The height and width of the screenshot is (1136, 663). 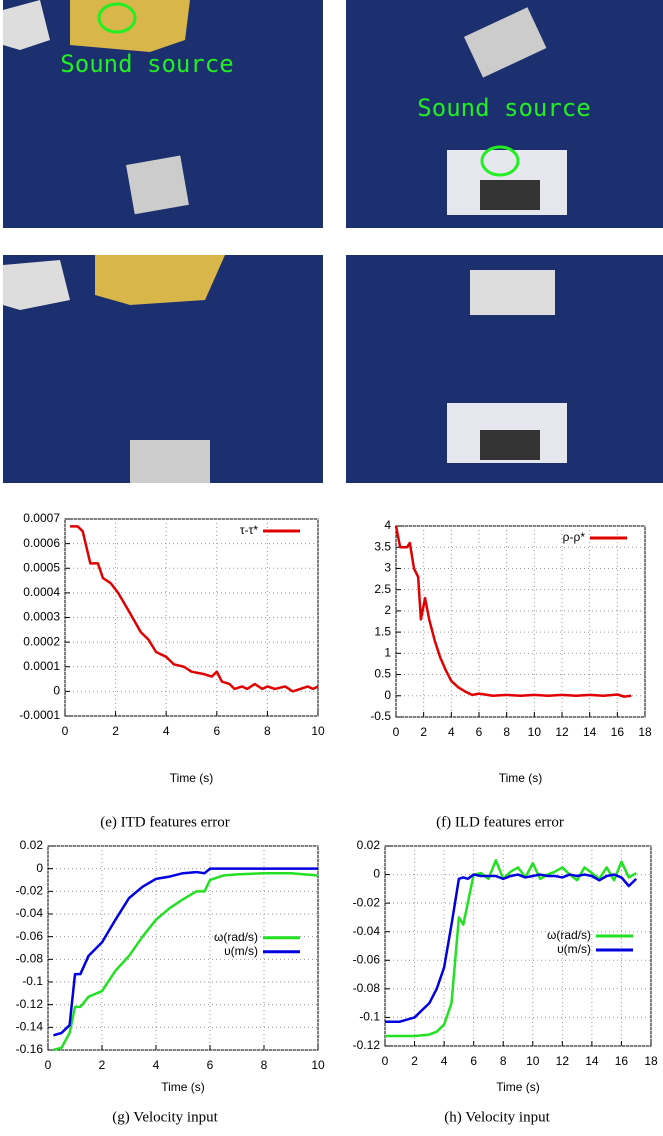 What do you see at coordinates (387, 525) in the screenshot?
I see `y-tick-label: 4` at bounding box center [387, 525].